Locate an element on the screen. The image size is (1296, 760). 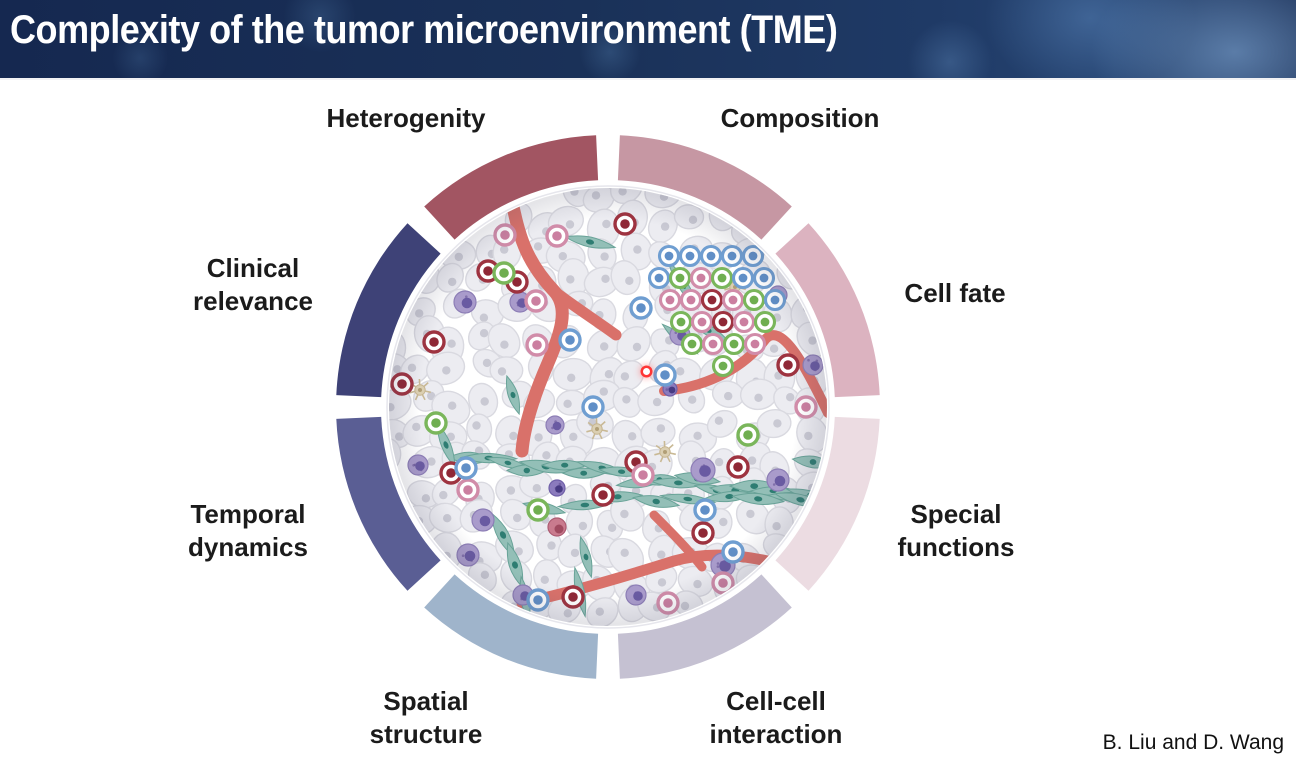
label-composition: Composition is located at coordinates (800, 118).